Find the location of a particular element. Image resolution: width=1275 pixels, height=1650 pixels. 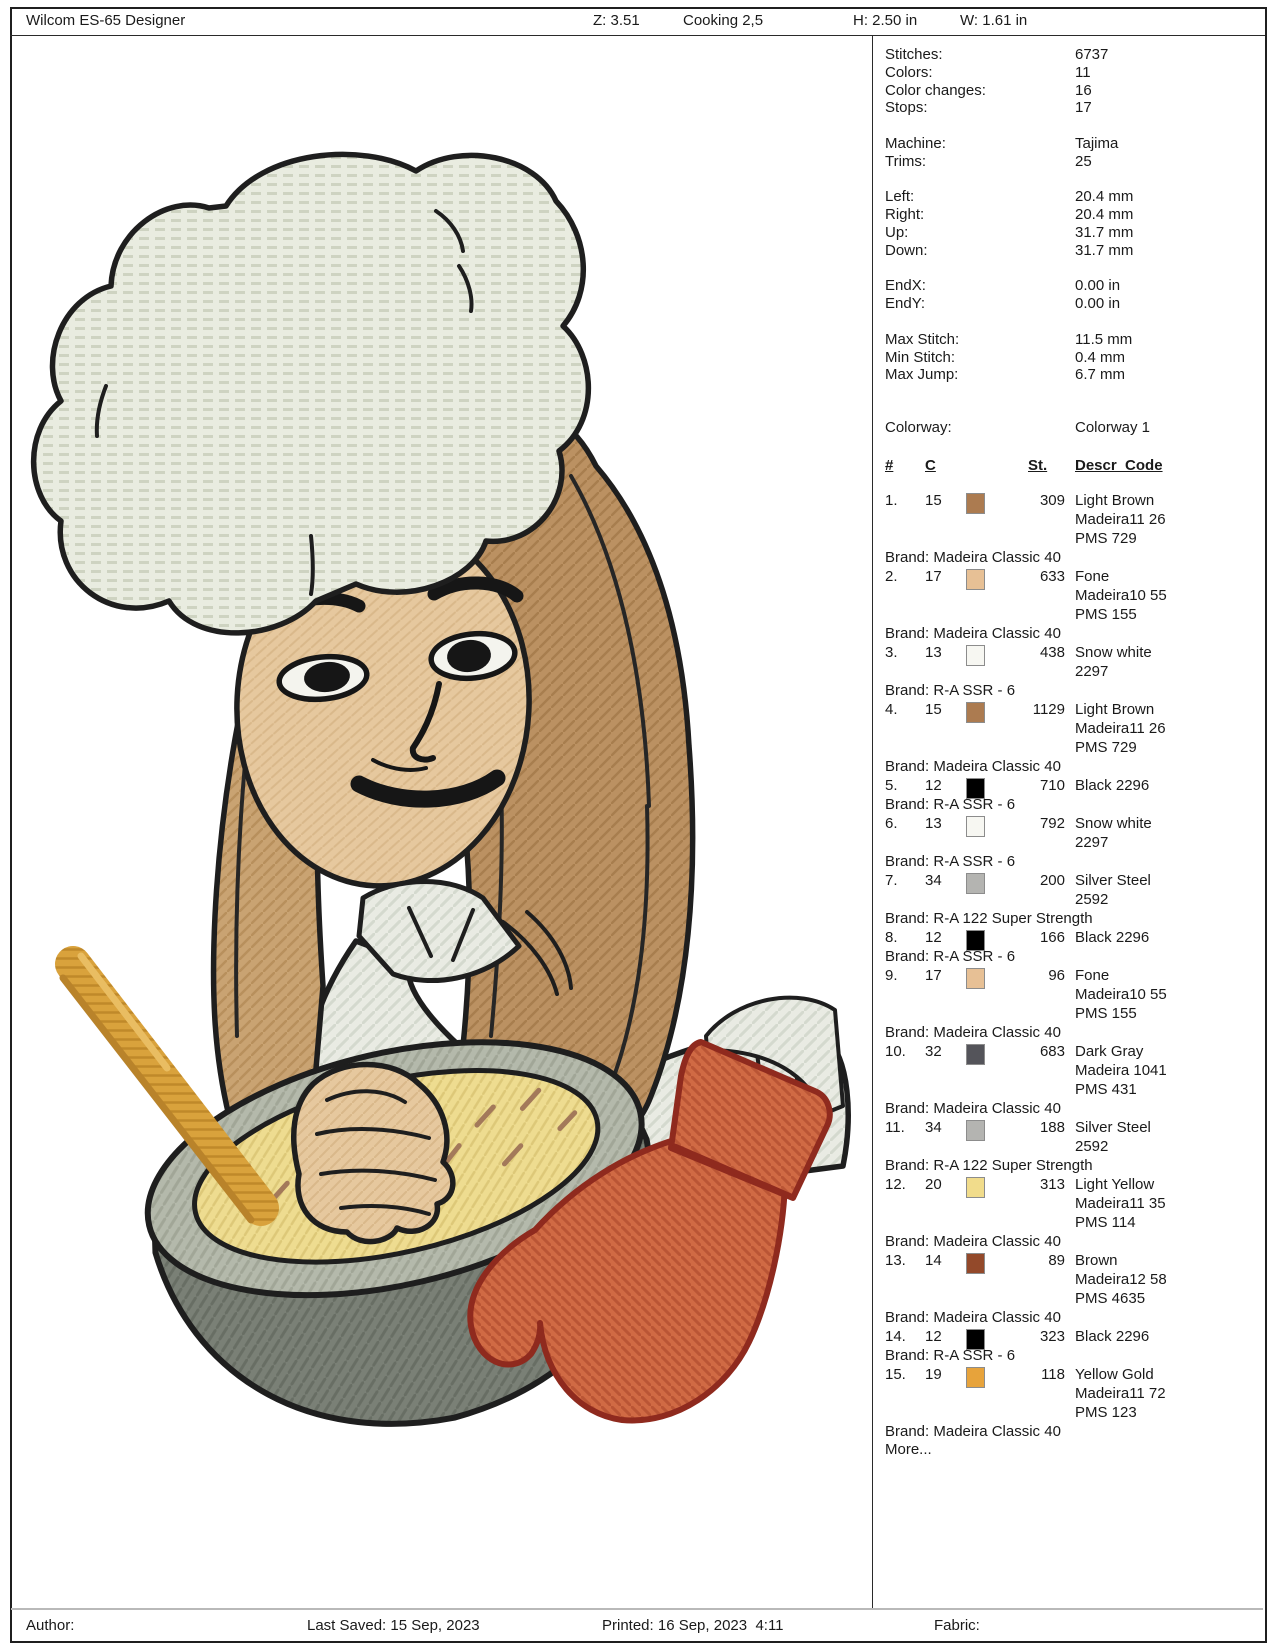

stat-label: Color changes: is located at coordinates (935, 90).